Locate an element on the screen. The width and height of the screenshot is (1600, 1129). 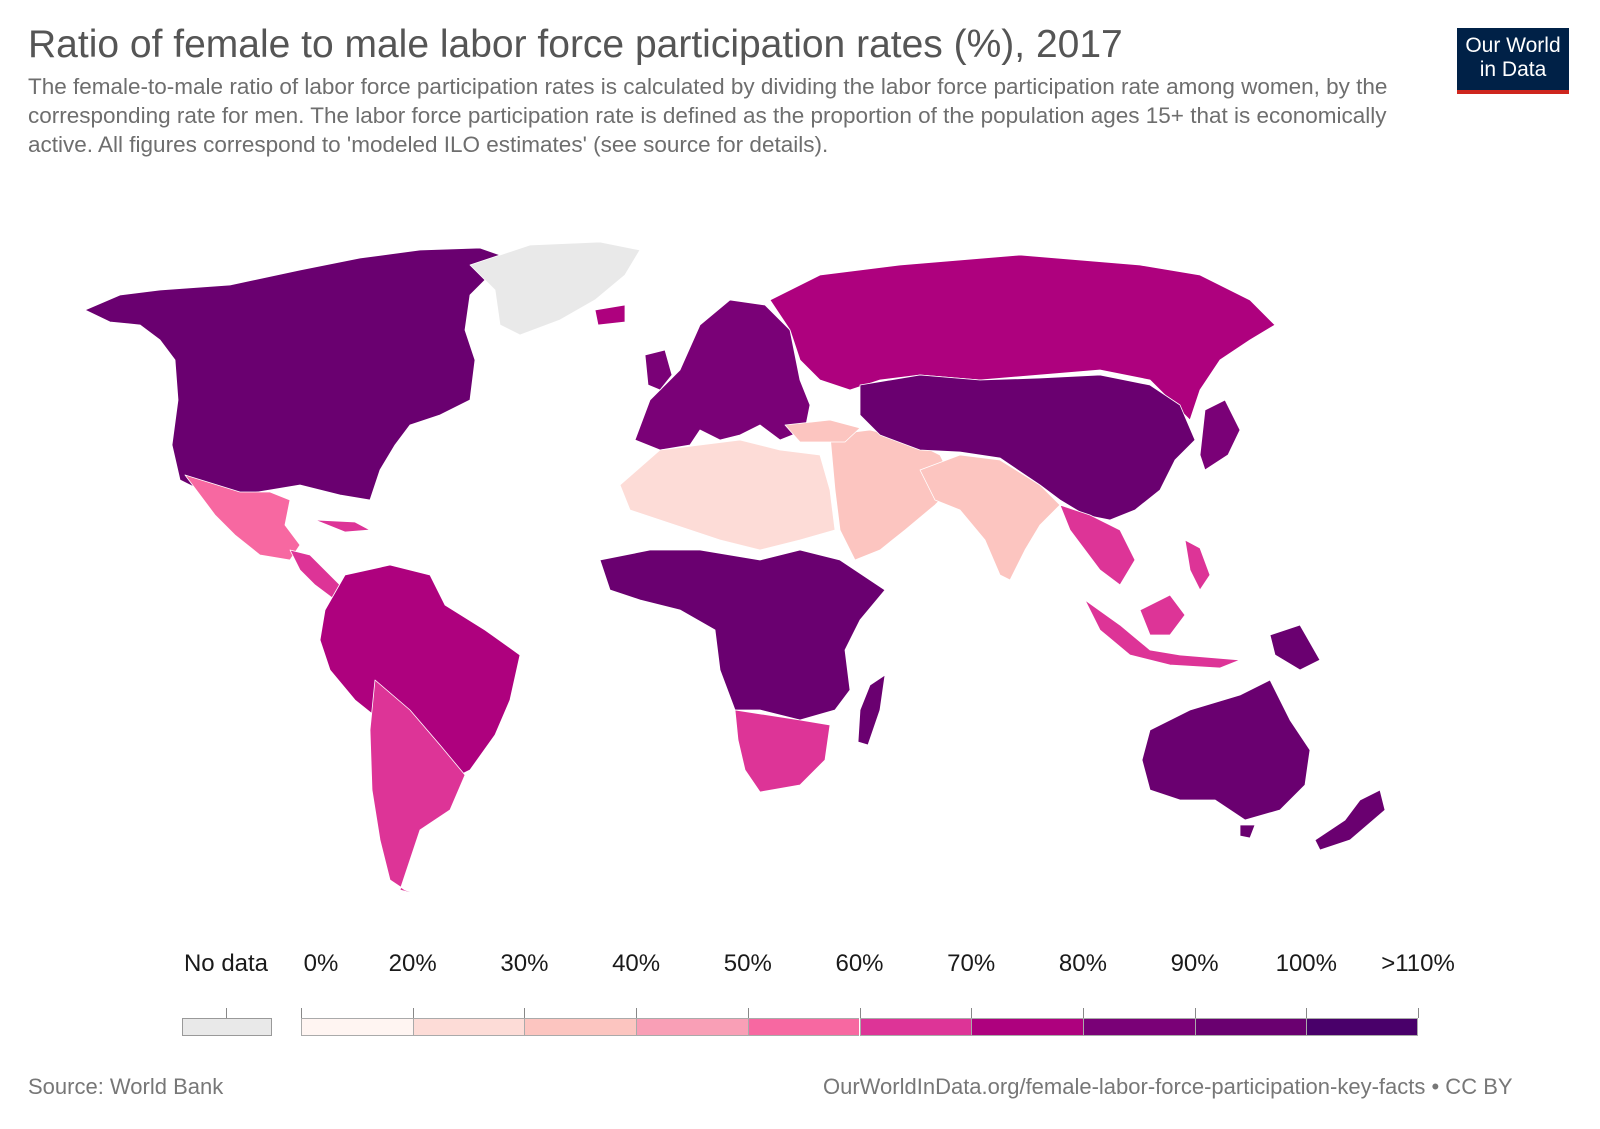
region-southeast-asia is located at coordinates (1097, 545).